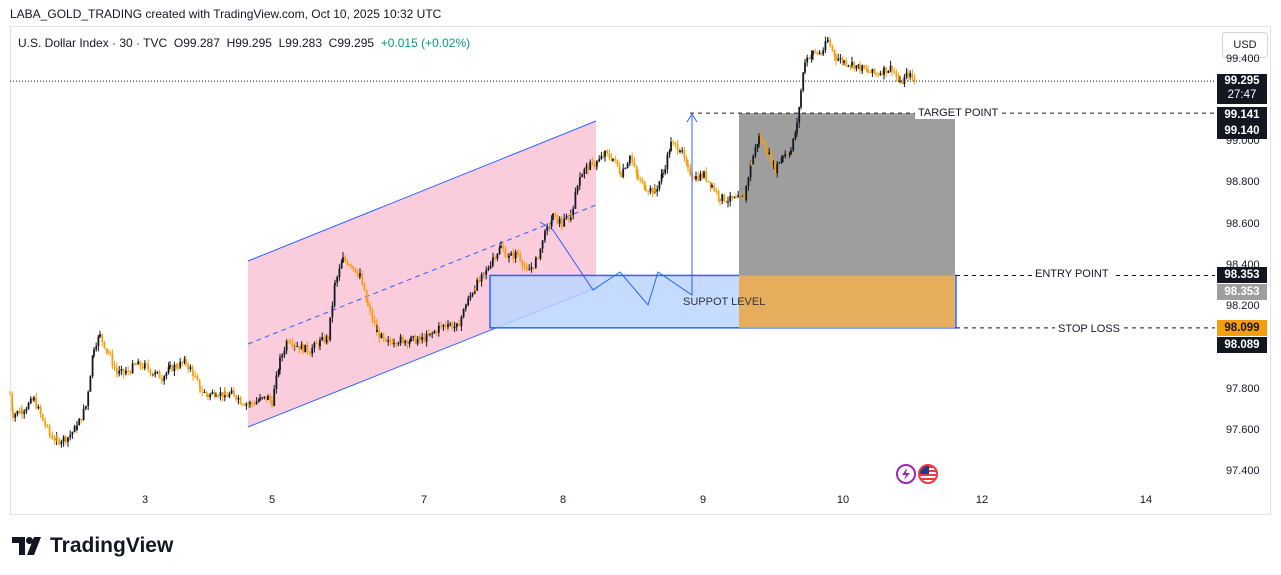 The width and height of the screenshot is (1281, 575). I want to click on time-axis-tick: 14, so click(1146, 500).